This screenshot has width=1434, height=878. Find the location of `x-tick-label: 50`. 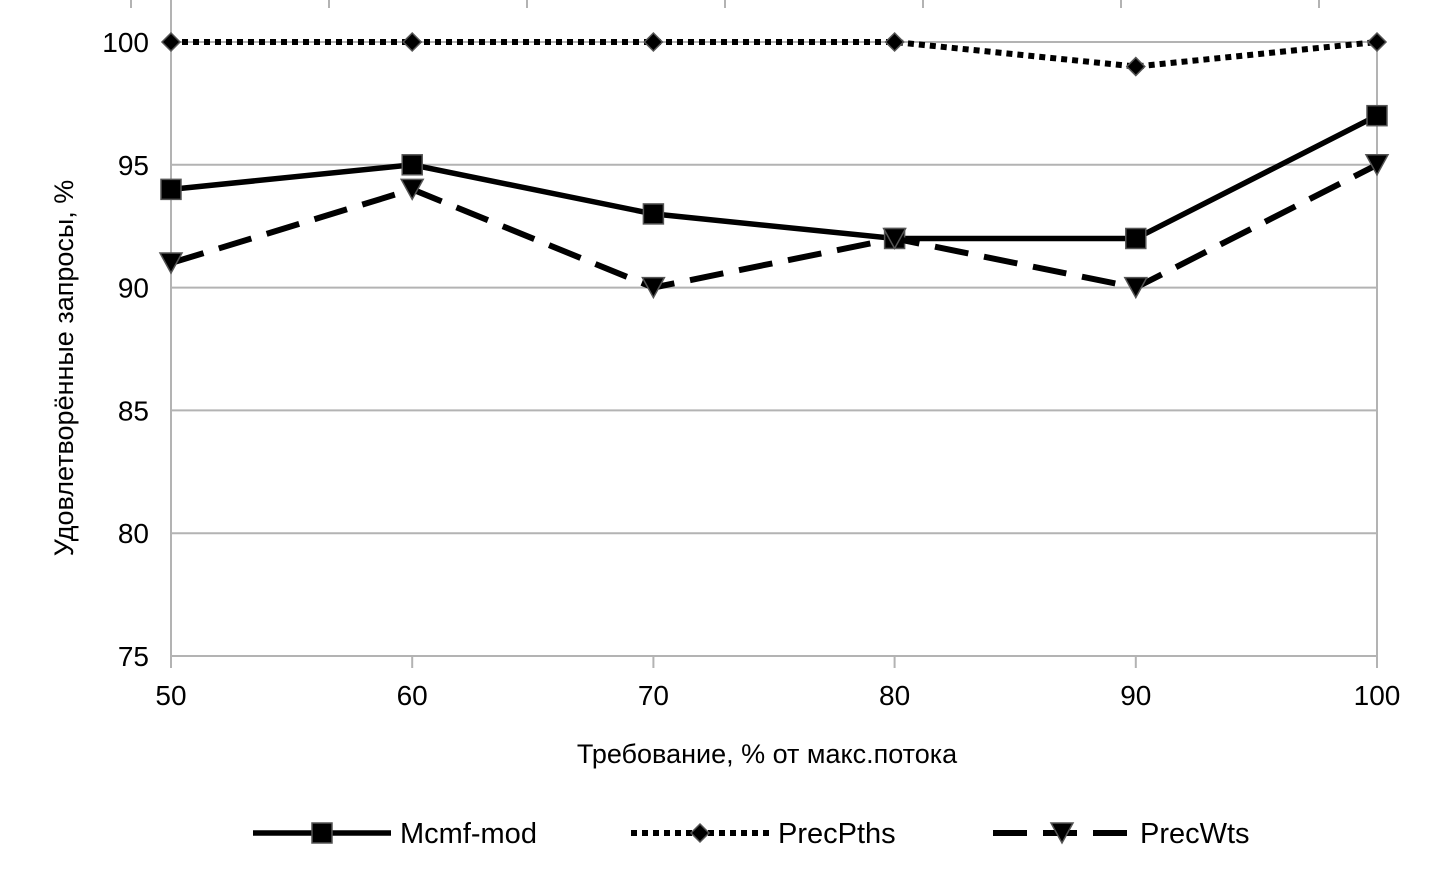

x-tick-label: 50 is located at coordinates (170, 695).